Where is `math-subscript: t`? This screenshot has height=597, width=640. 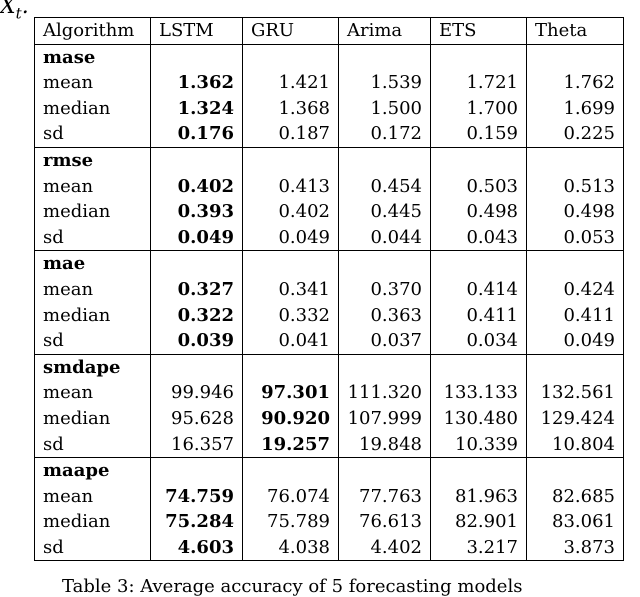 math-subscript: t is located at coordinates (18, 13).